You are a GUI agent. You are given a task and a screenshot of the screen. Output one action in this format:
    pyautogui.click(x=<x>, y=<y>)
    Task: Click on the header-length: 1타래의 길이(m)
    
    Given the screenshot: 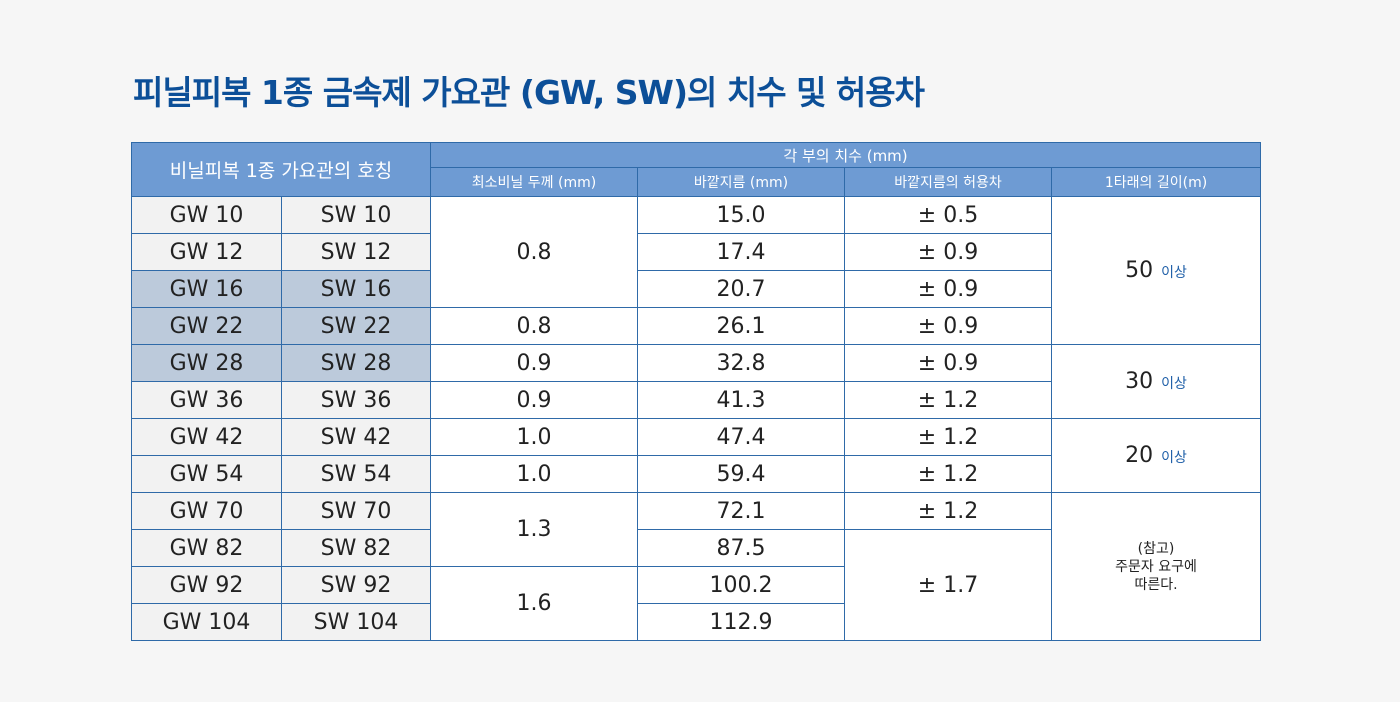 What is the action you would take?
    pyautogui.click(x=1156, y=182)
    